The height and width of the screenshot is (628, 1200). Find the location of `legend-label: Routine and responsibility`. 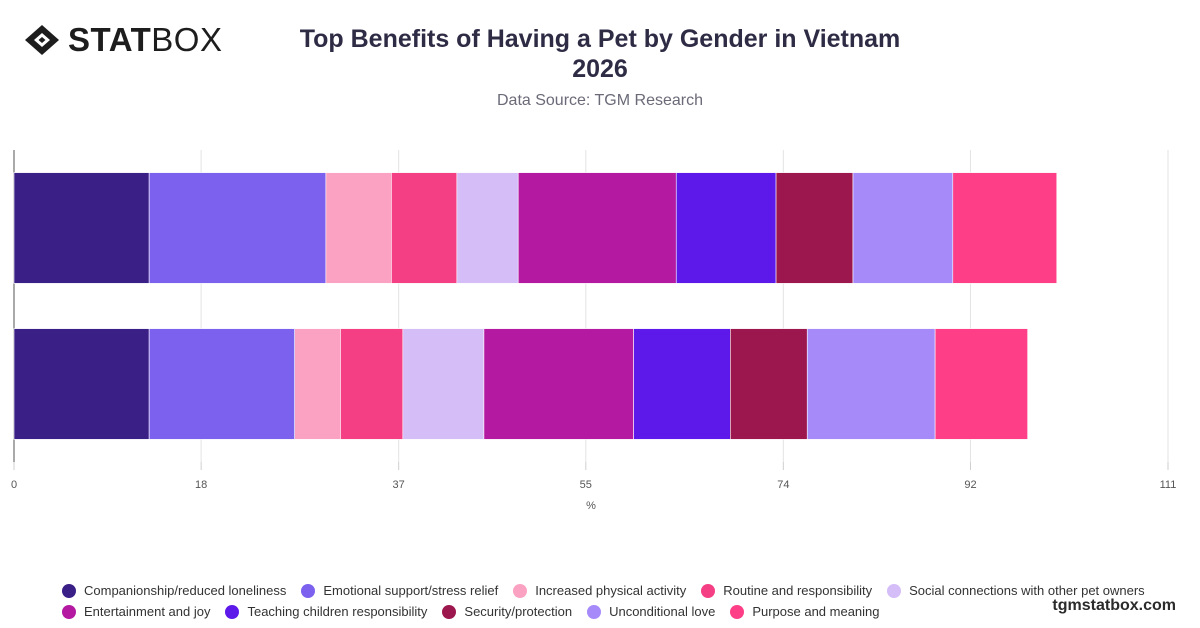

legend-label: Routine and responsibility is located at coordinates (798, 590).